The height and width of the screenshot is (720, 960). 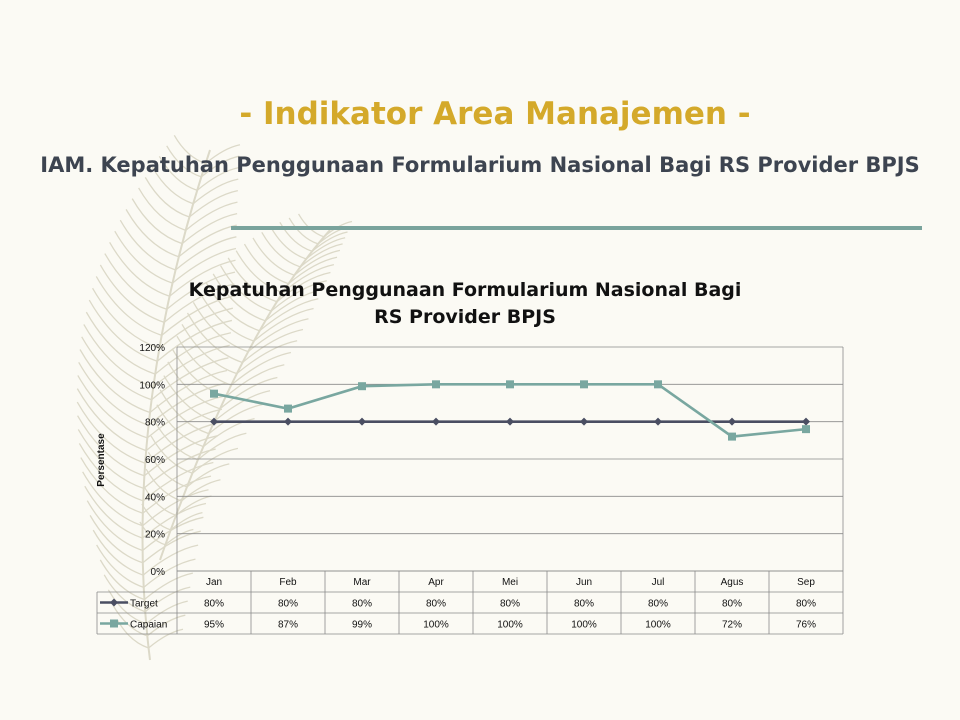 What do you see at coordinates (576, 228) in the screenshot?
I see `title-divider` at bounding box center [576, 228].